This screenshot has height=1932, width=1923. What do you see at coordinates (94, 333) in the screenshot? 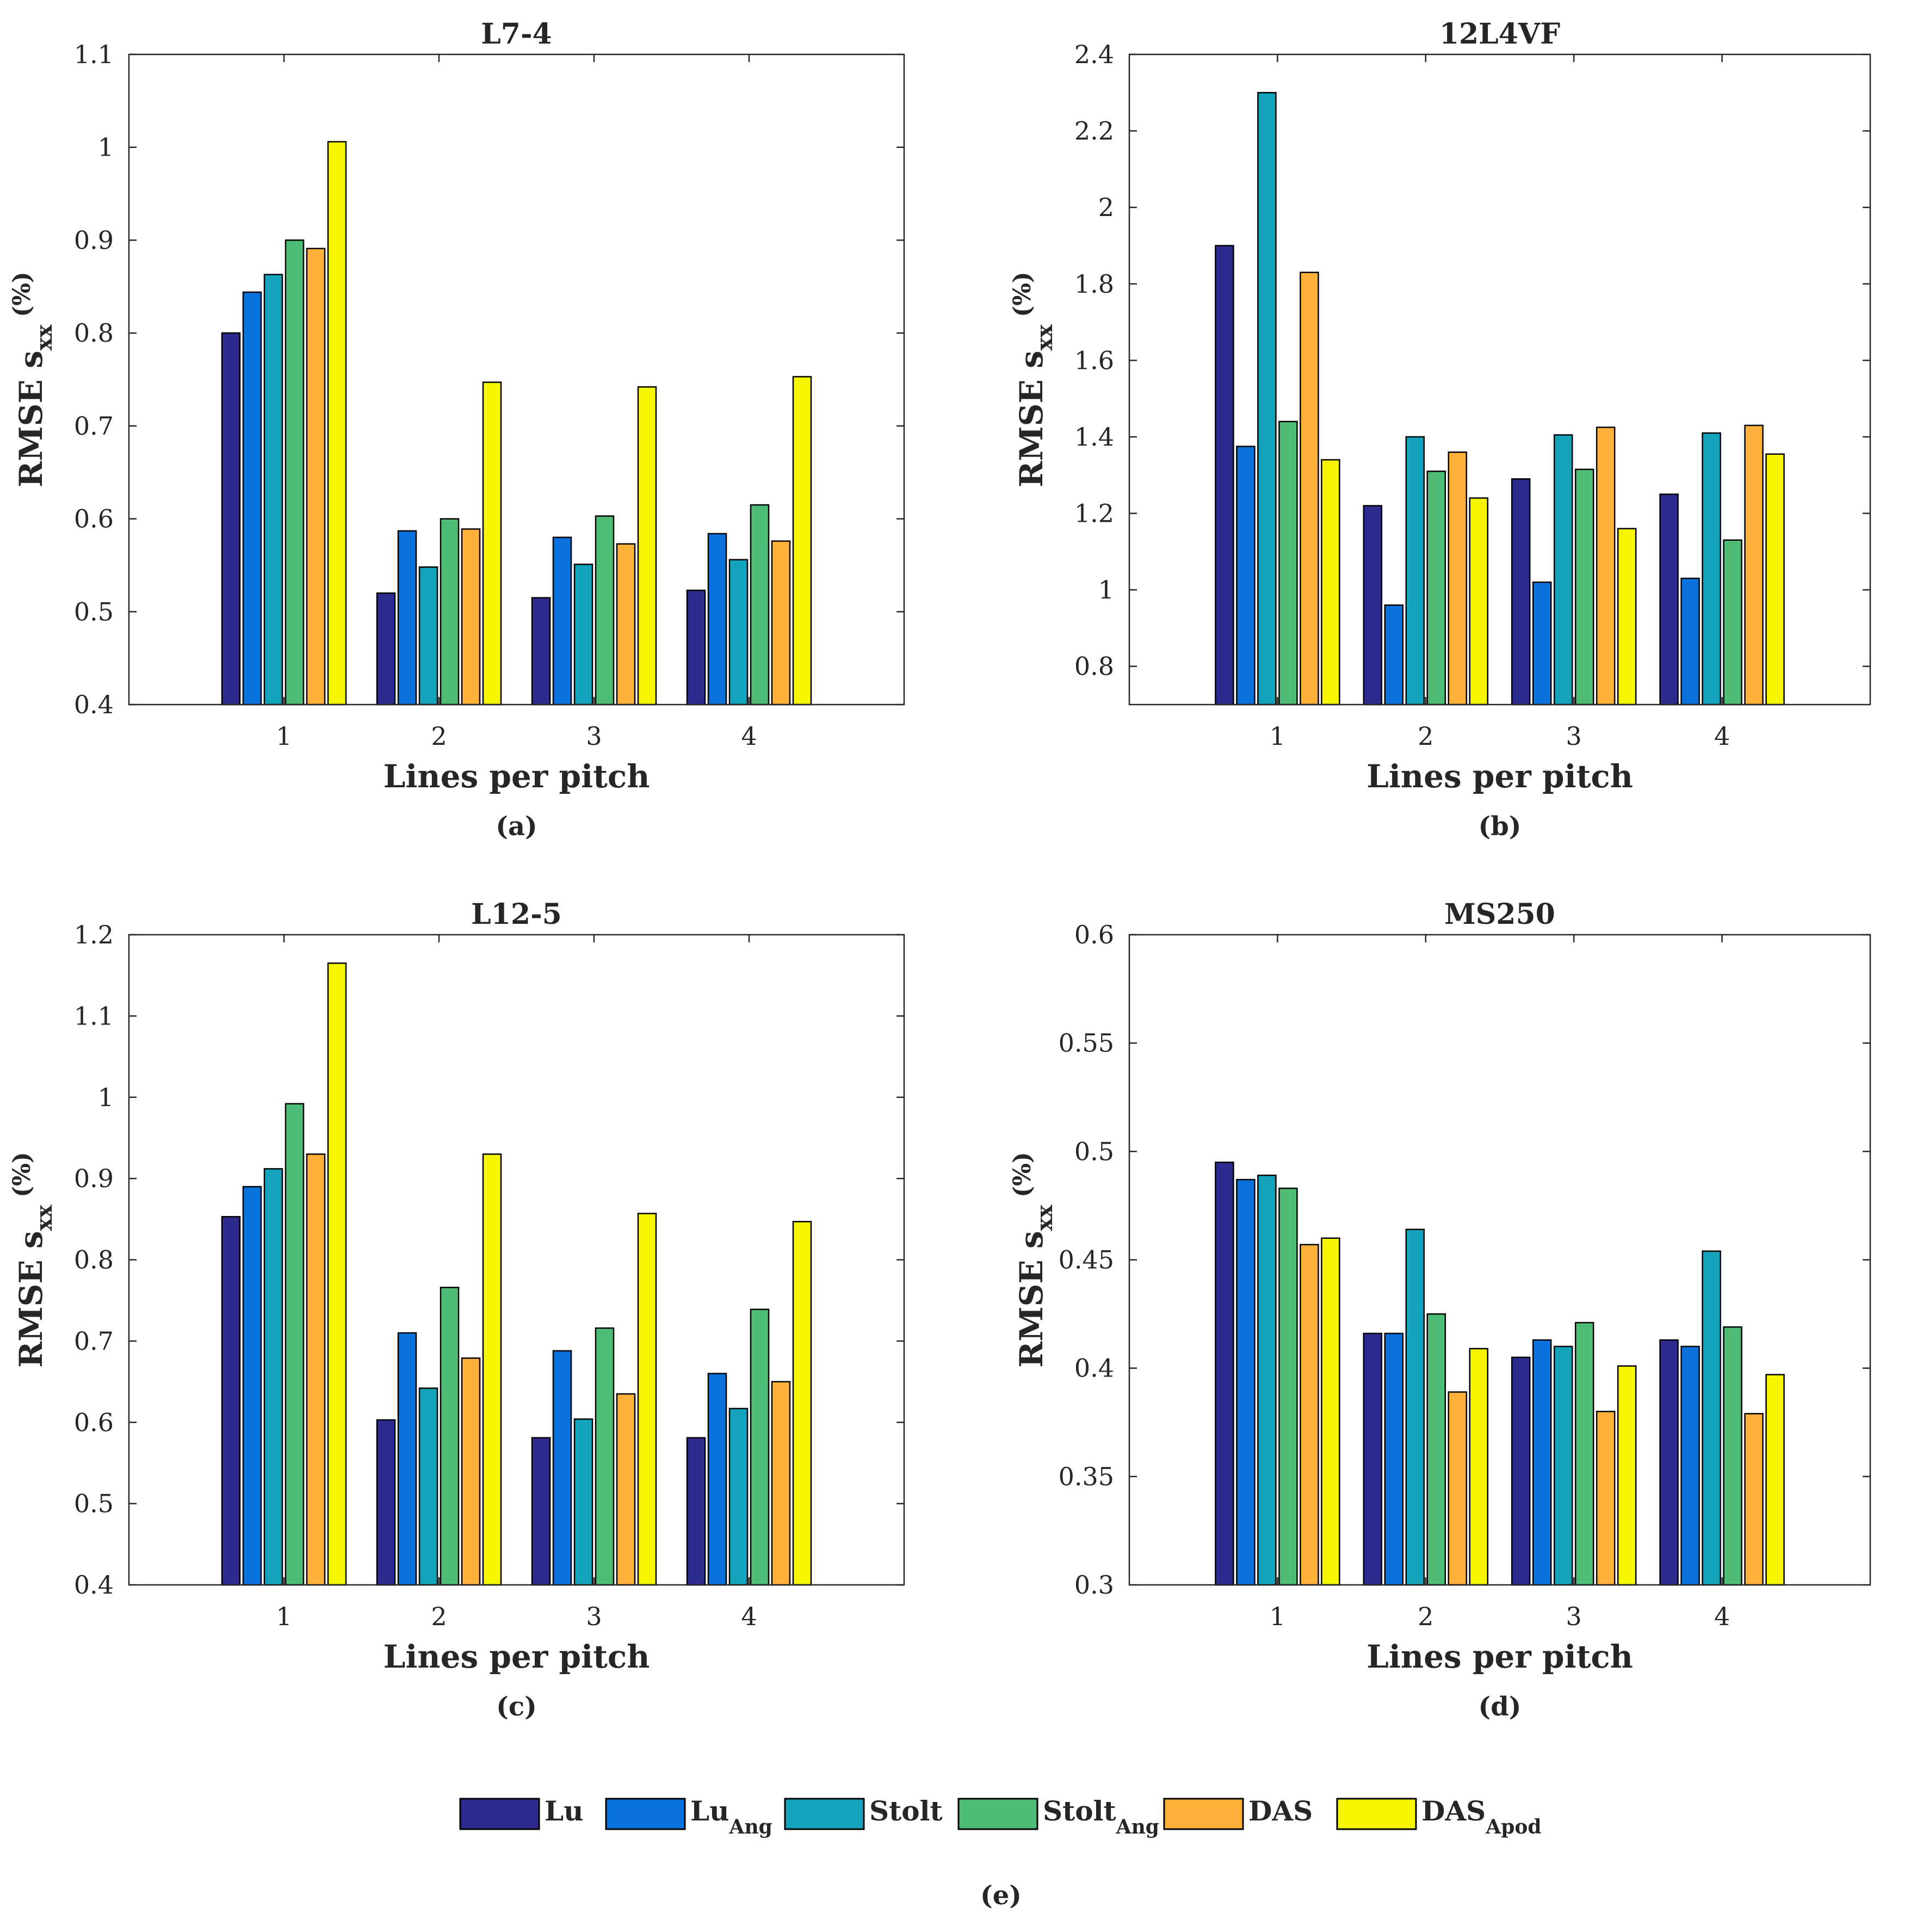
I see `y-tick-label: 0.8` at bounding box center [94, 333].